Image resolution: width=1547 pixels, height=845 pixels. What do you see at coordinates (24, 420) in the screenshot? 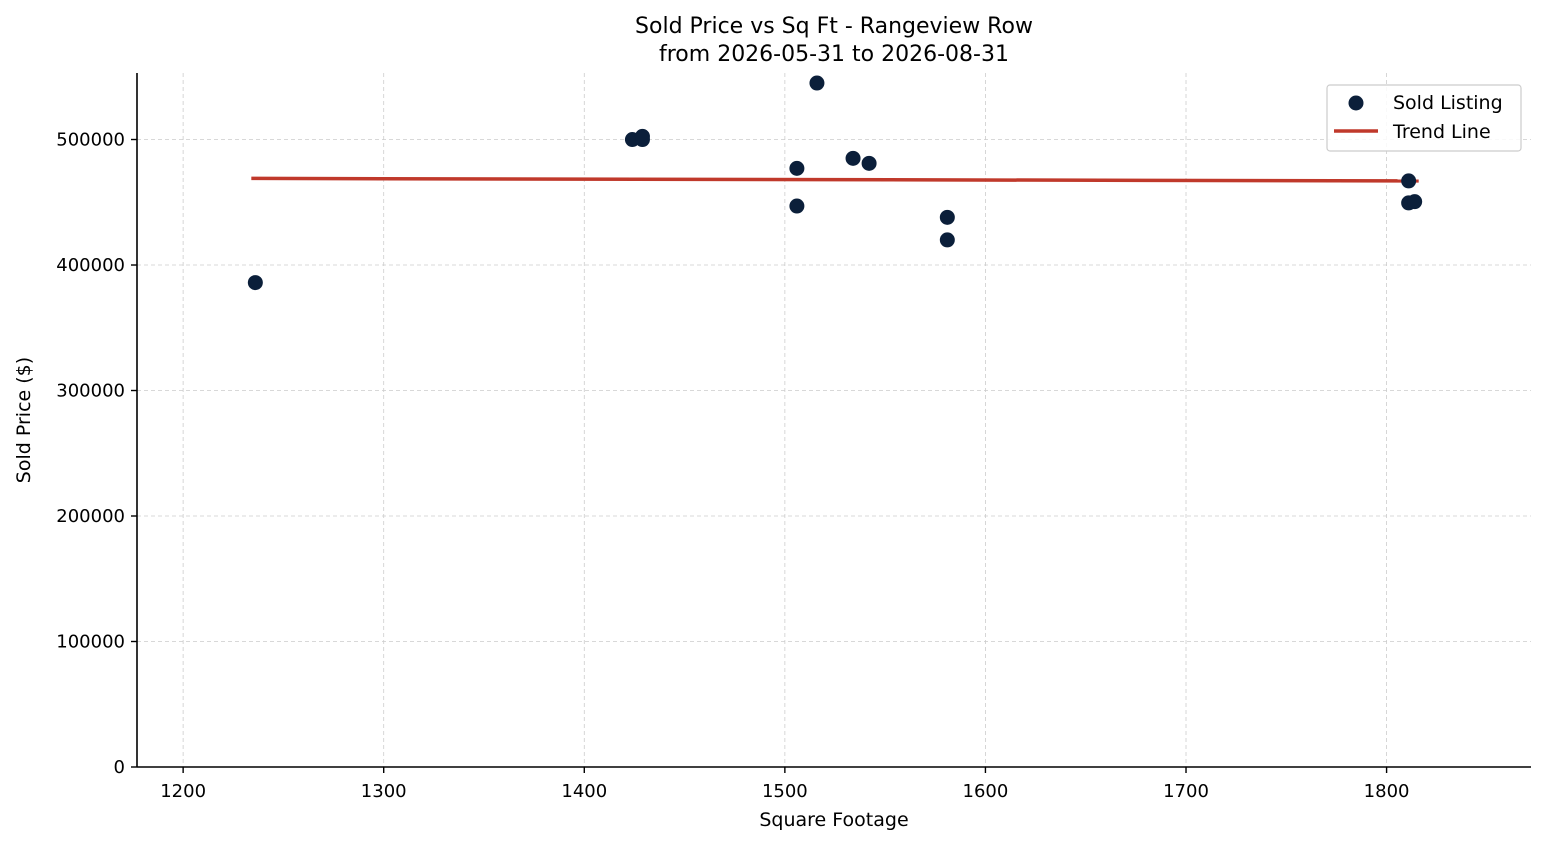
I see `y-axis-label: Sold Price ($)` at bounding box center [24, 420].